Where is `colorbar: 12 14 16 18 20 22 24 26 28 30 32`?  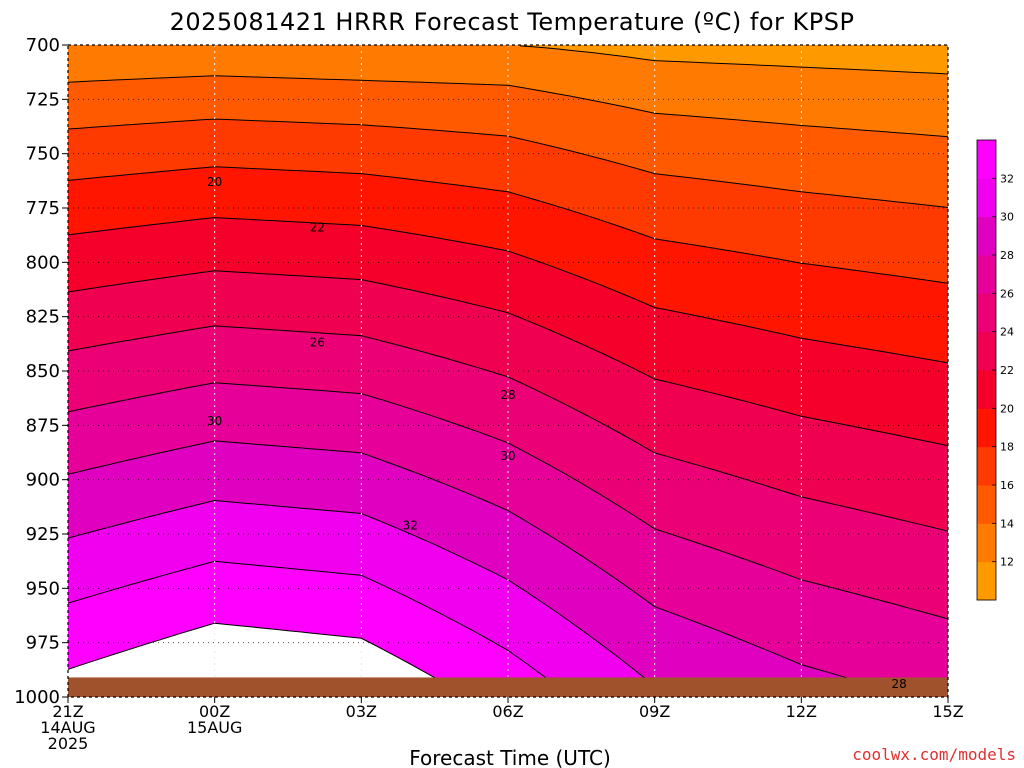 colorbar: 12 14 16 18 20 22 24 26 28 30 32 is located at coordinates (995, 370).